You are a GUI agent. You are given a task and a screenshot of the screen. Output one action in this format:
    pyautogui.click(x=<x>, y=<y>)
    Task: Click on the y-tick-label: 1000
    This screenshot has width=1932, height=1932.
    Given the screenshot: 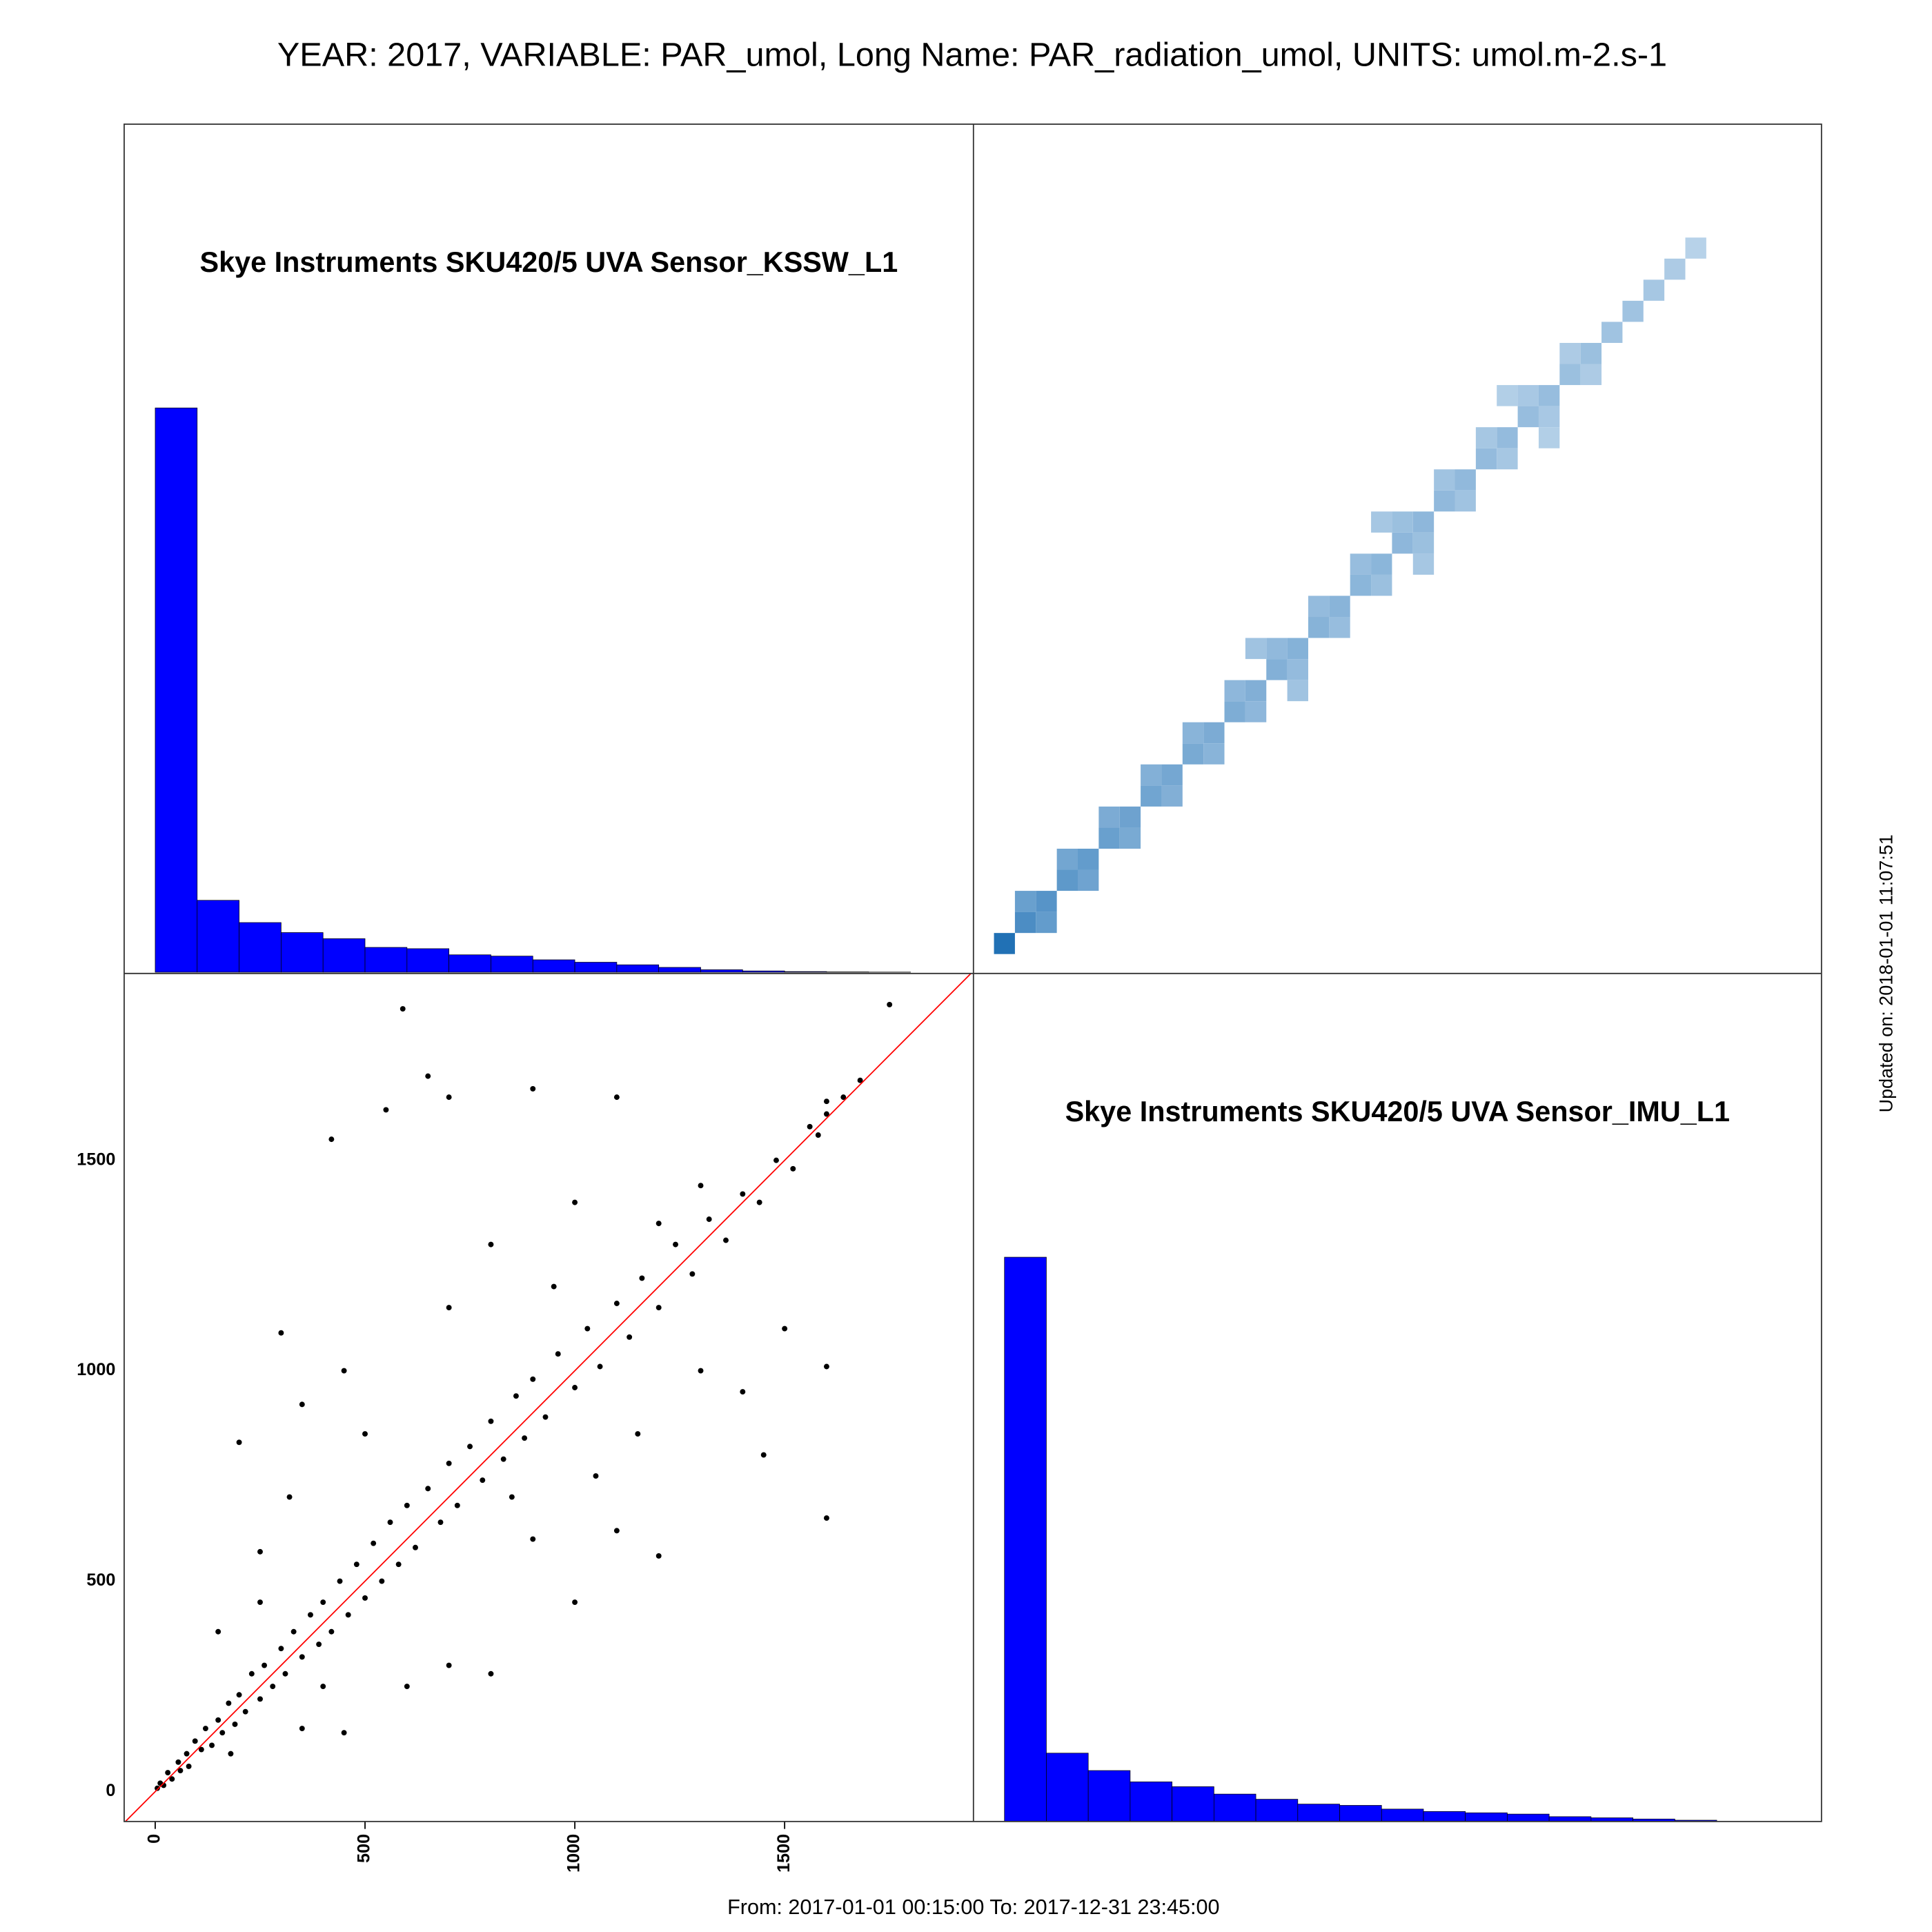 What is the action you would take?
    pyautogui.click(x=96, y=1369)
    